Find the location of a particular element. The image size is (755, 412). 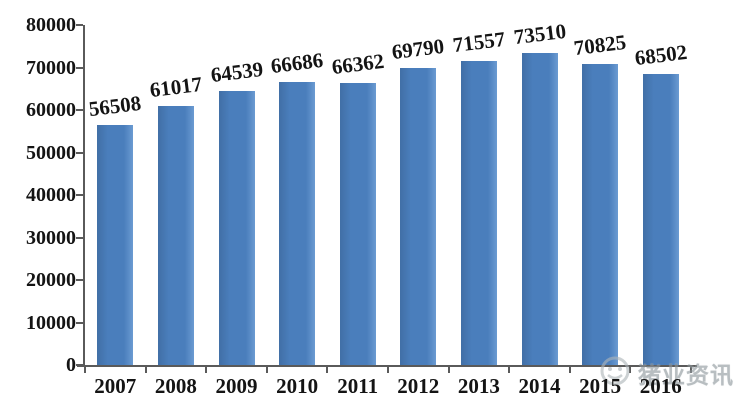

y-tick-label: 50000 is located at coordinates (51, 152).